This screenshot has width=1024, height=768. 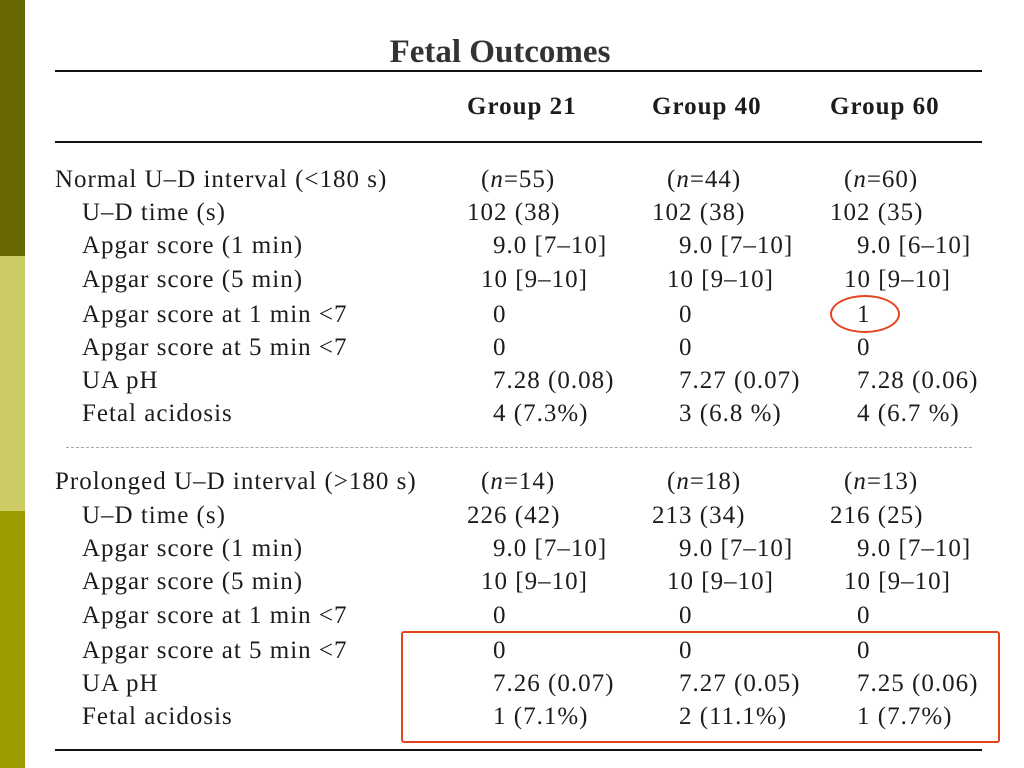 I want to click on sidebar-band-bottom, so click(x=12, y=639).